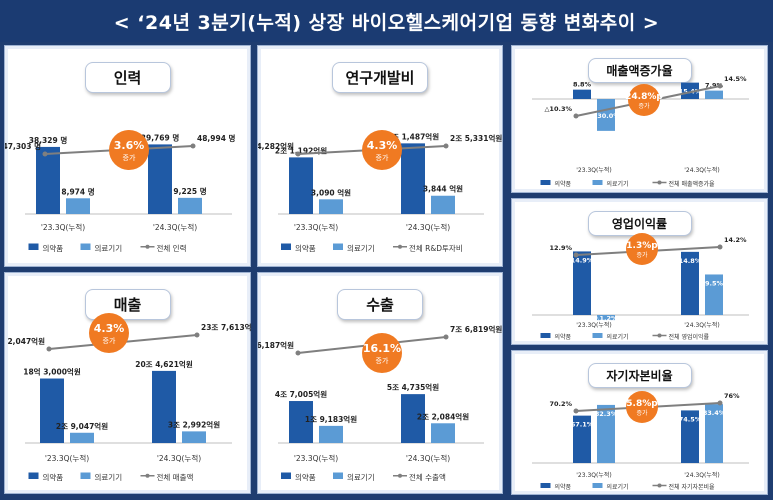 The width and height of the screenshot is (773, 500). I want to click on total-label: 23조 7,613억원, so click(226, 327).